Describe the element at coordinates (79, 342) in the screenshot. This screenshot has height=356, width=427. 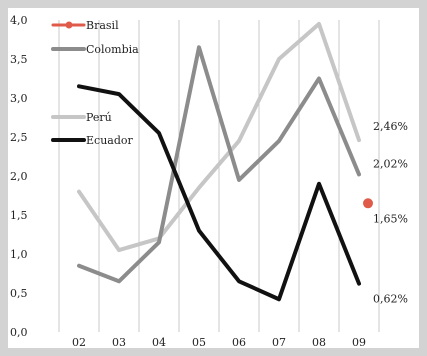
I see `x-tick-label: 02` at that location.